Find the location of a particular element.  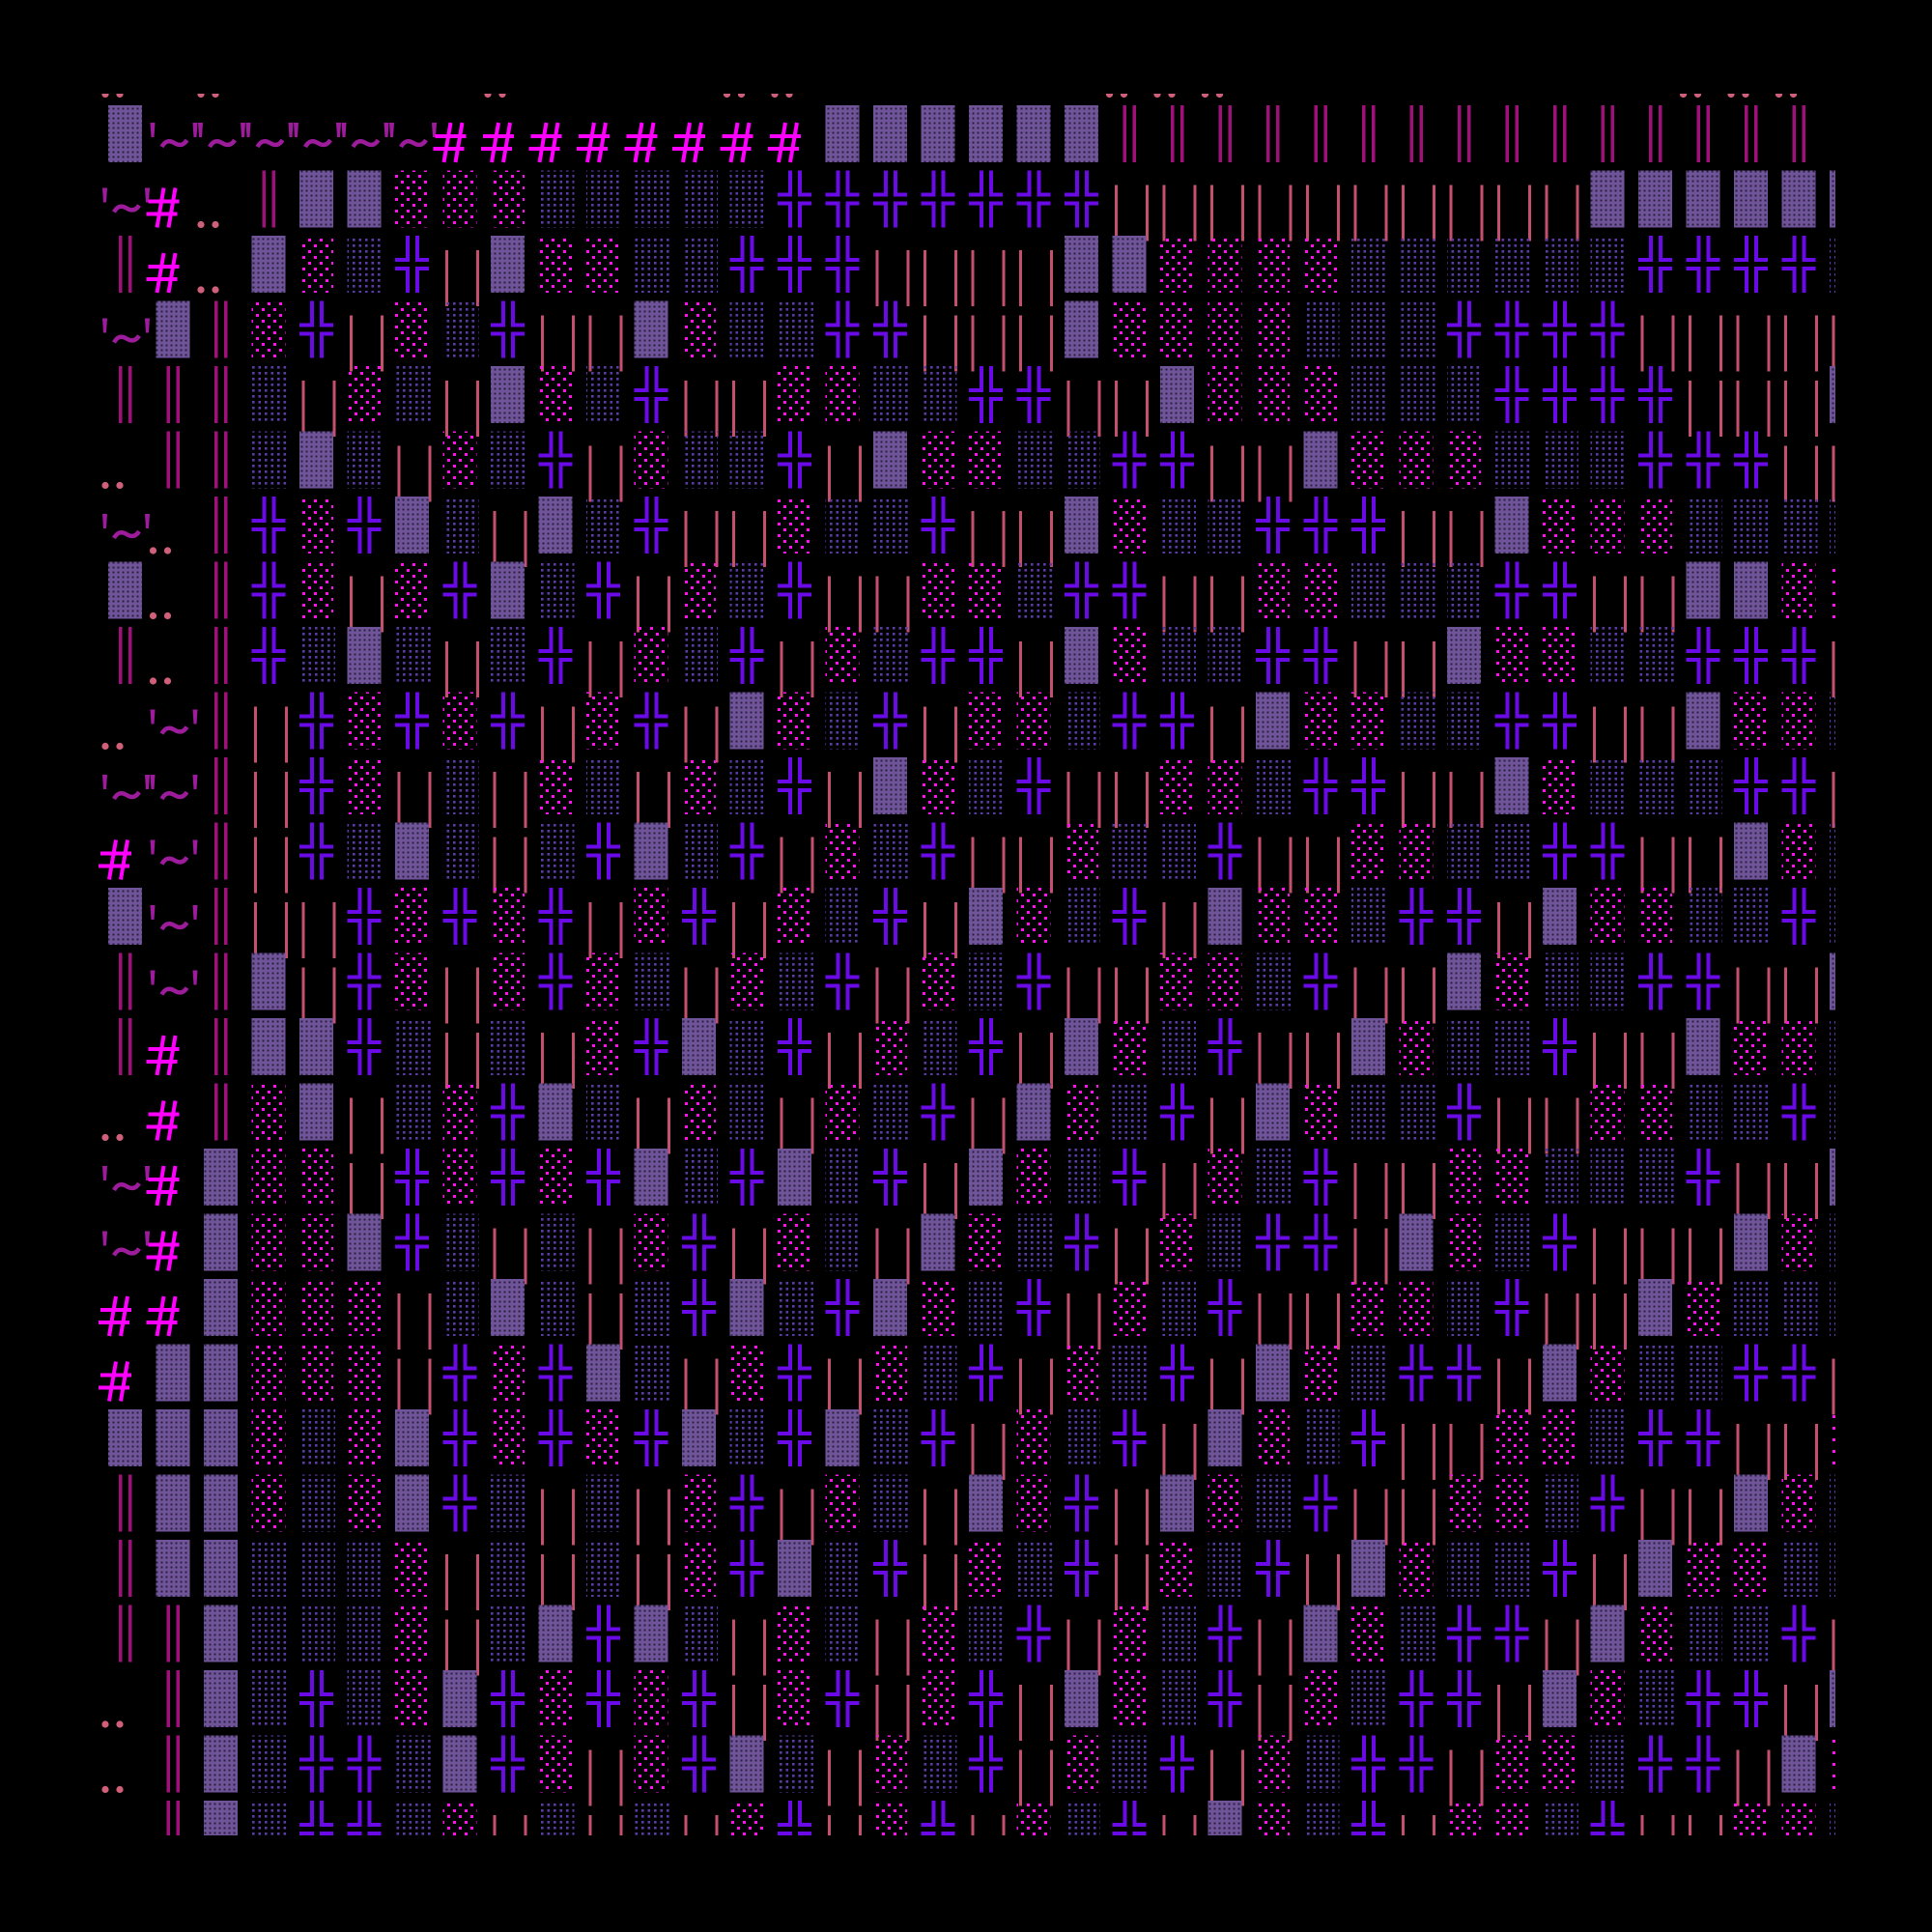

glyph-row is located at coordinates (949, 96).